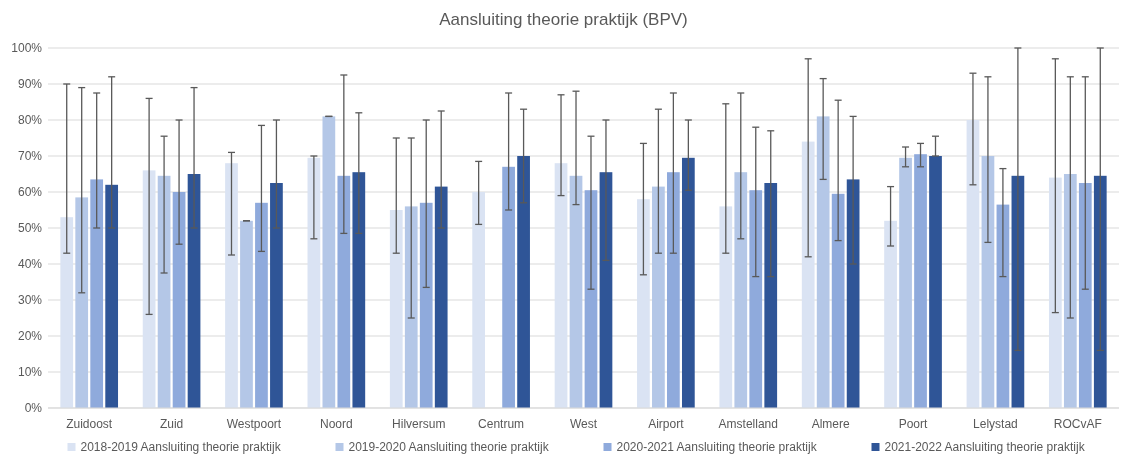  I want to click on y-tick-label: 80%, so click(30, 120).